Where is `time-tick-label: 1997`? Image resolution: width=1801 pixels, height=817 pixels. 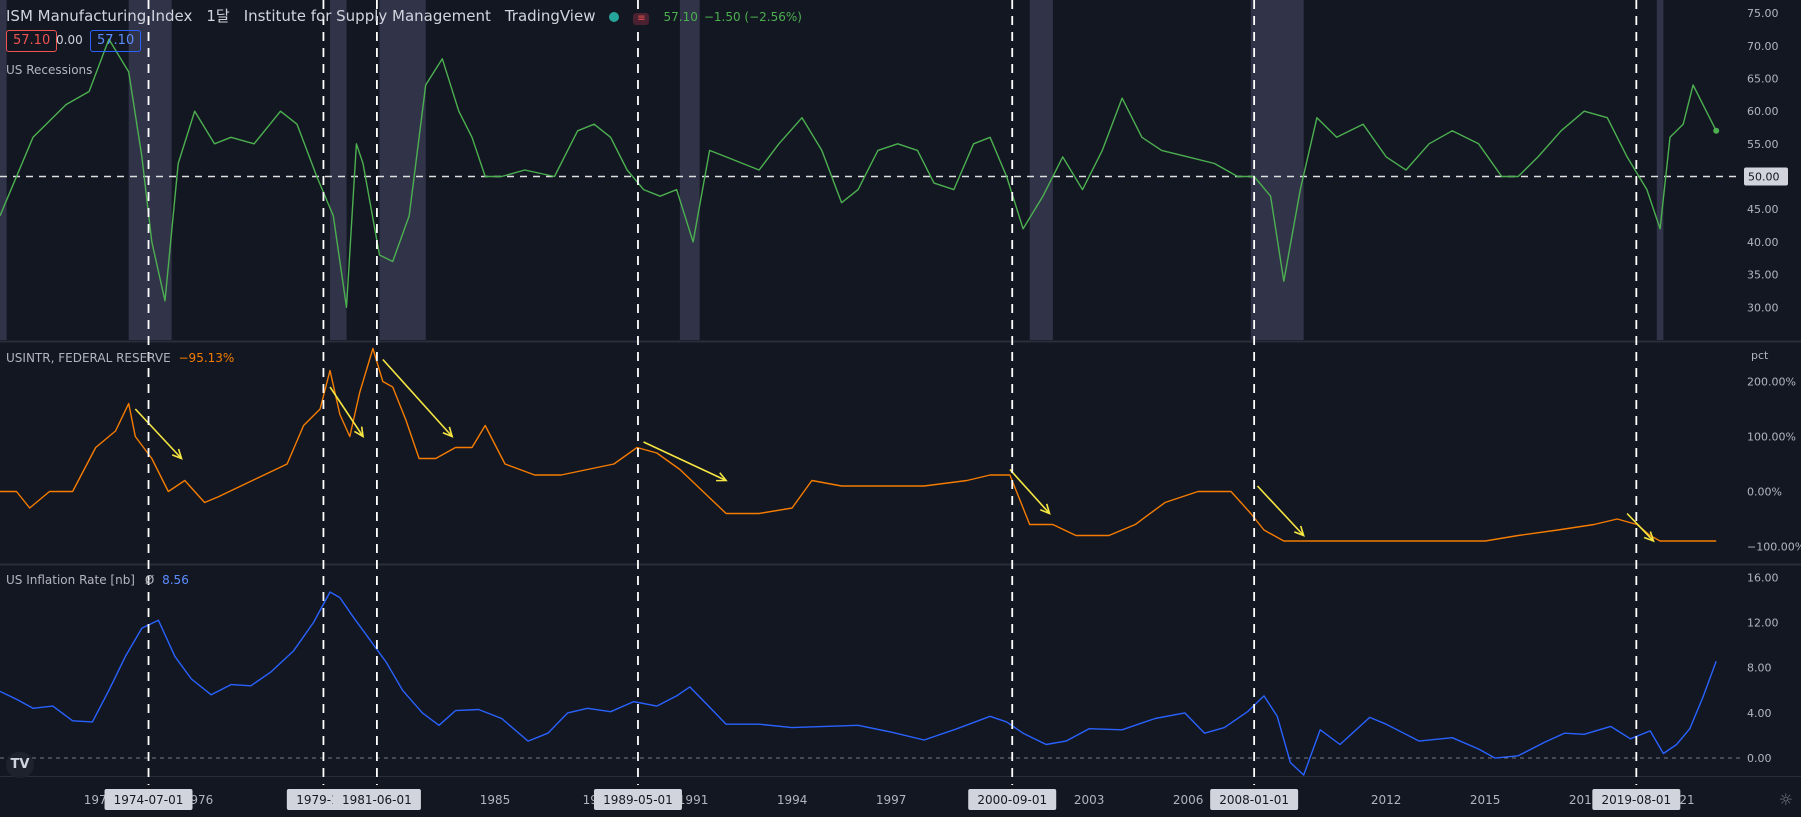 time-tick-label: 1997 is located at coordinates (891, 800).